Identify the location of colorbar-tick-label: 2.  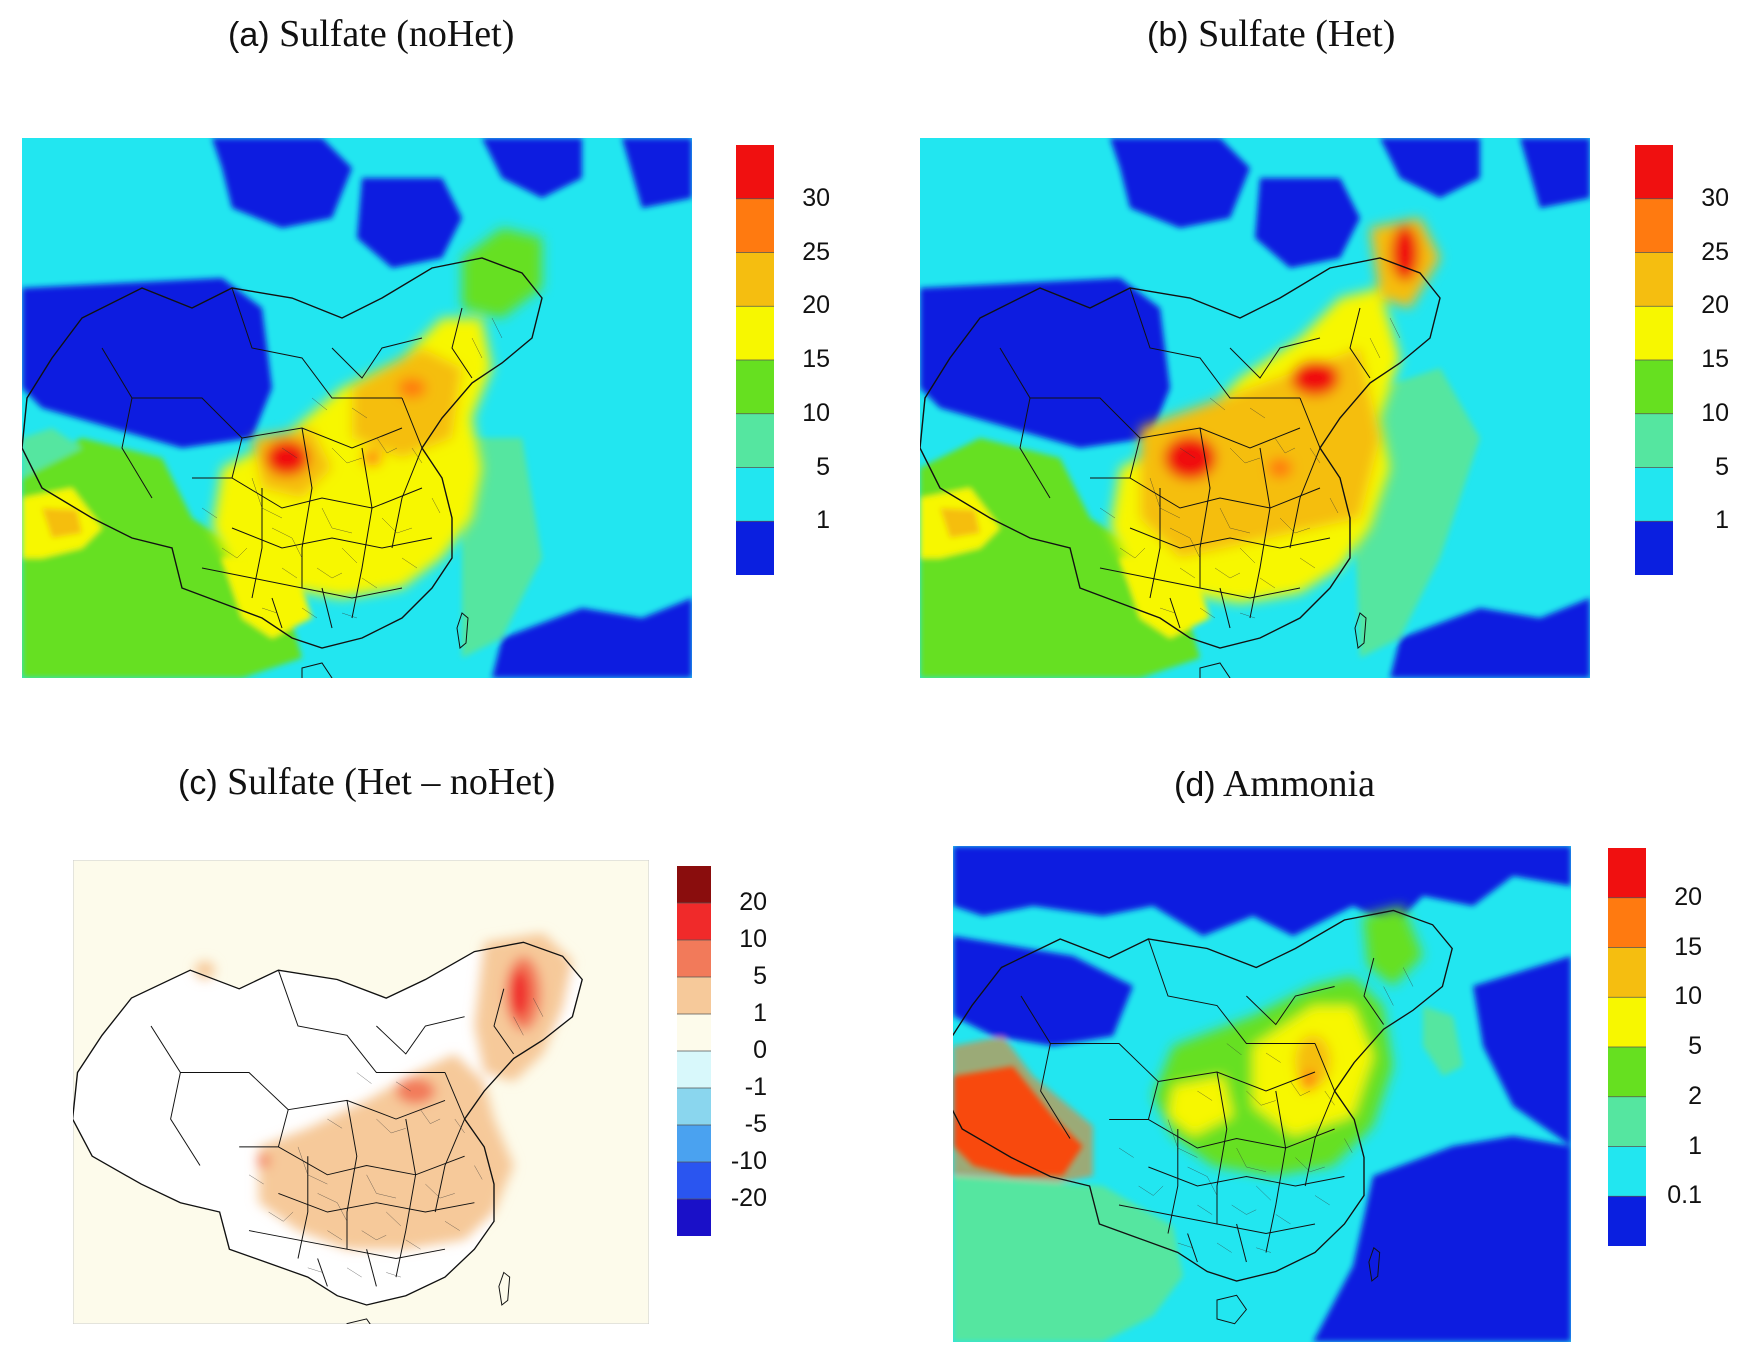
(1695, 1095).